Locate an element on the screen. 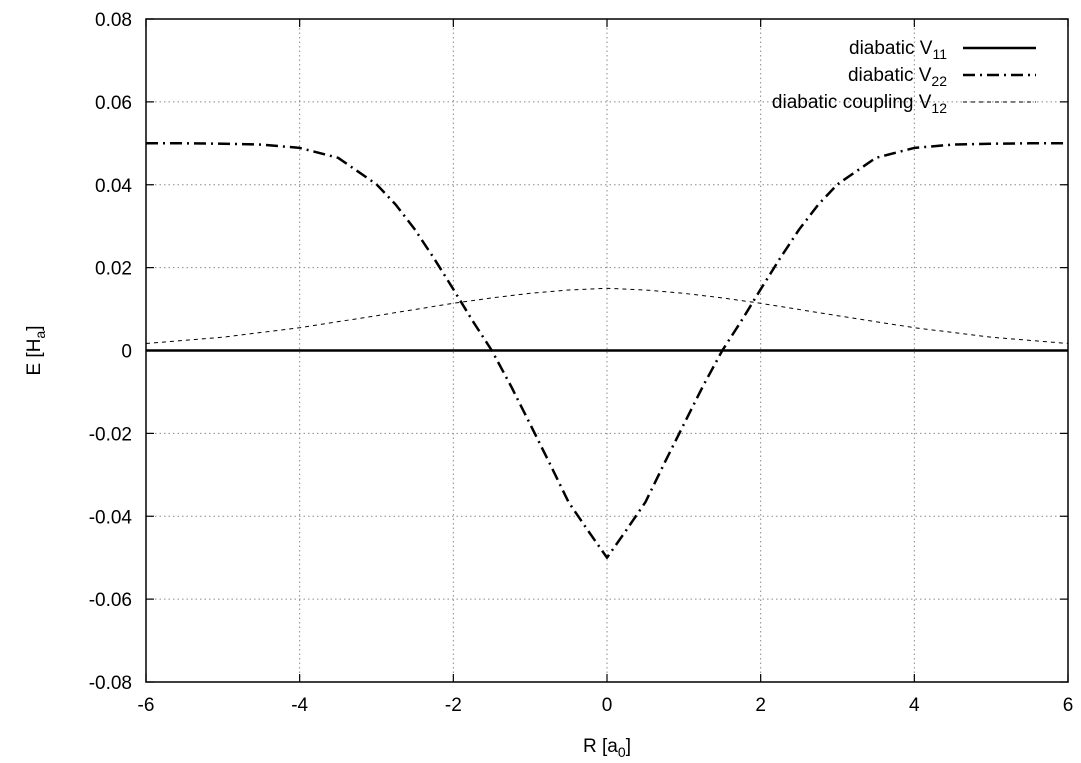  x-tick-label: 0 is located at coordinates (607, 705).